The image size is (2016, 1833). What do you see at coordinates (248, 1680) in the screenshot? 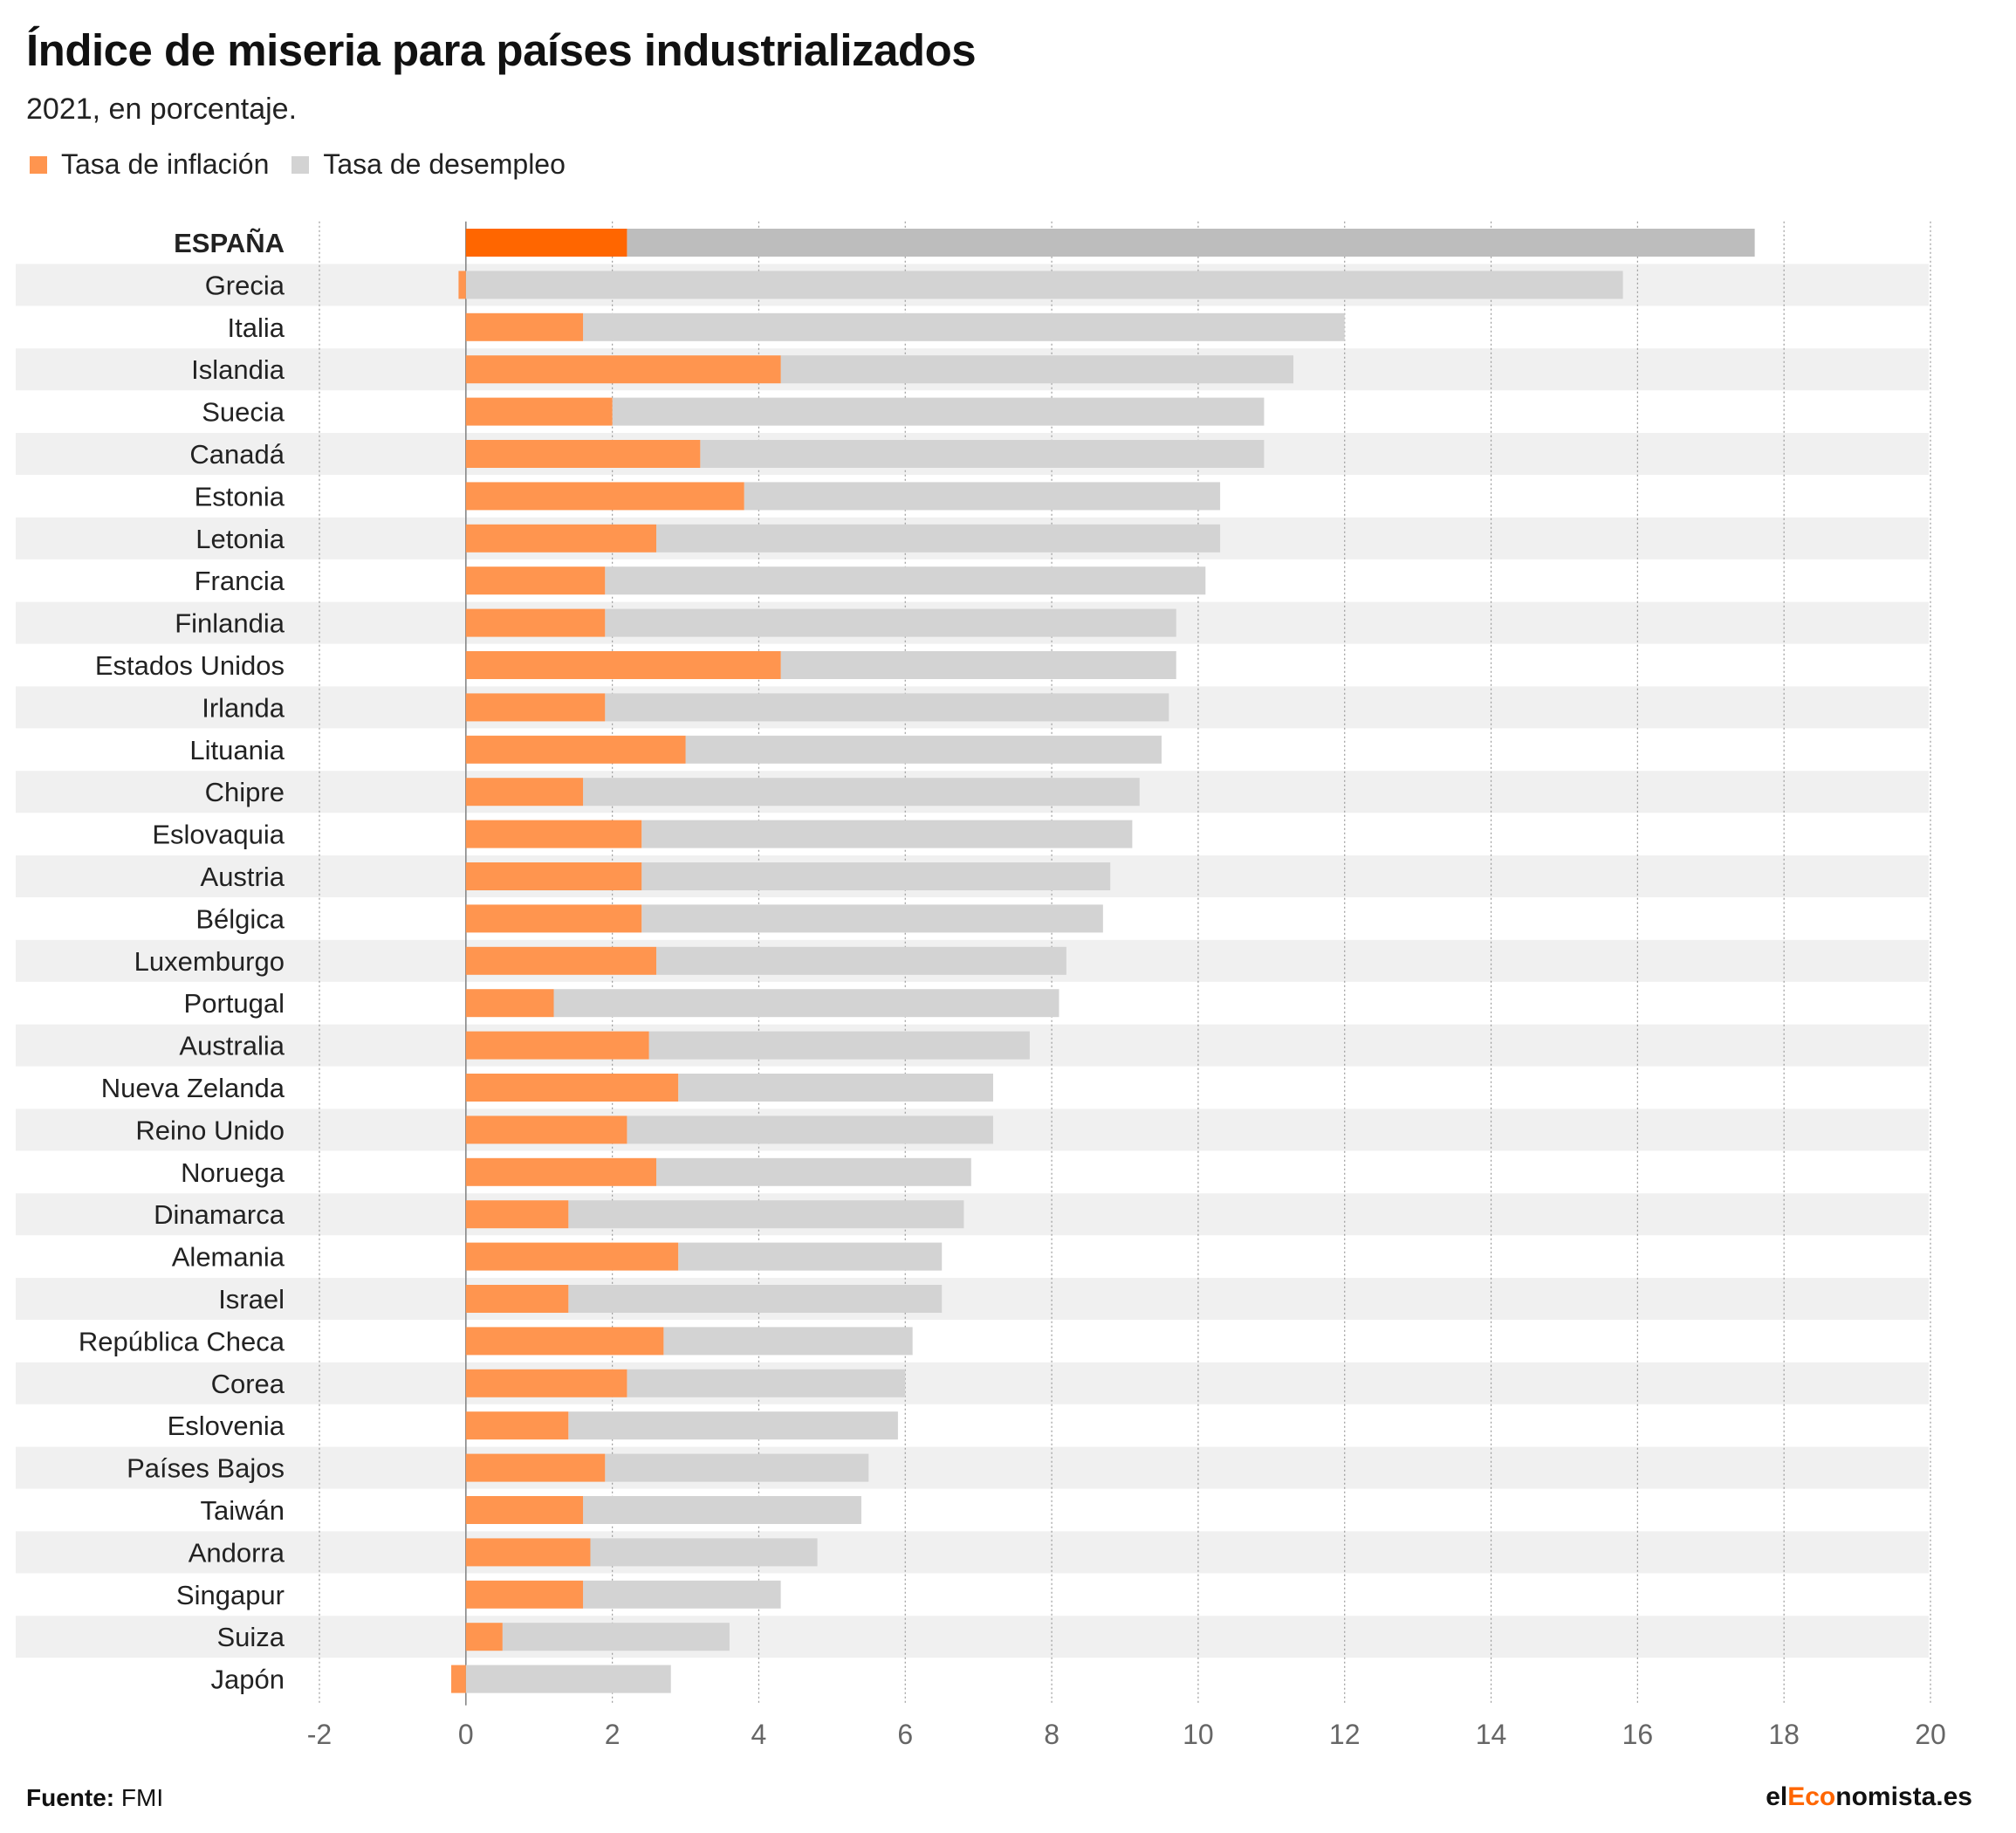
I see `category-label: Japón` at bounding box center [248, 1680].